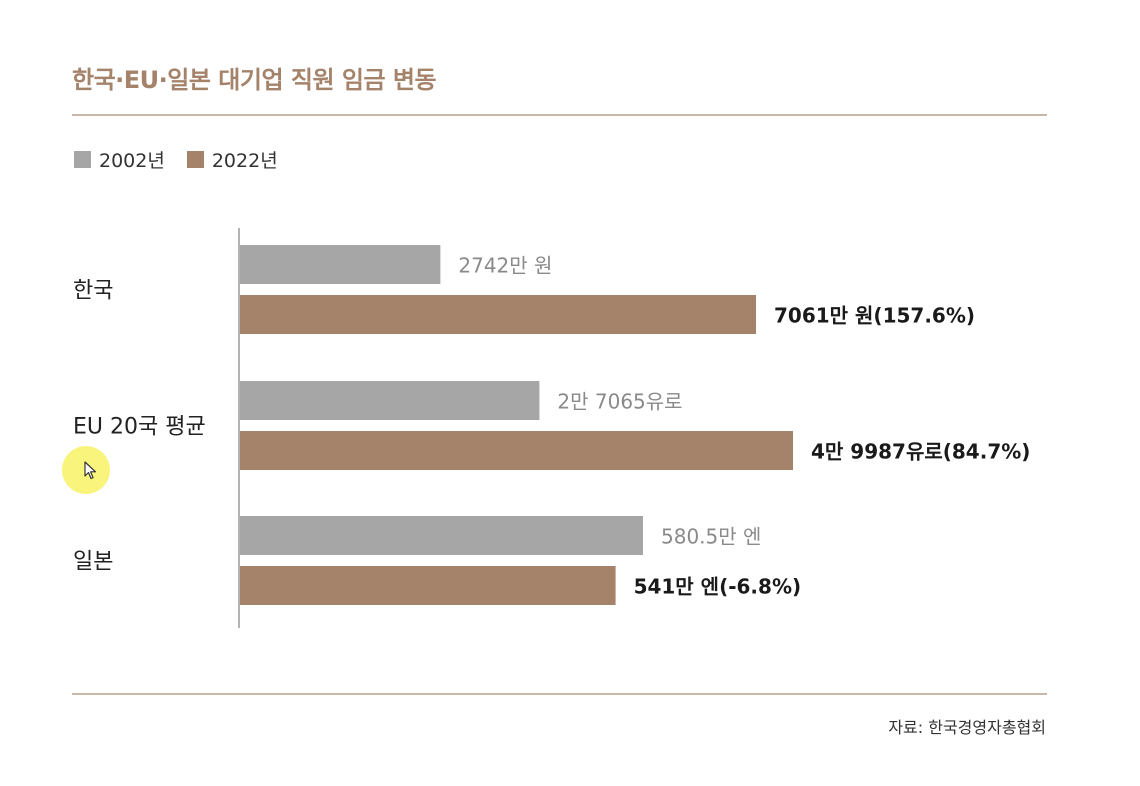 This screenshot has width=1140, height=786. Describe the element at coordinates (244, 161) in the screenshot. I see `legend-label-2022: 2022년` at that location.